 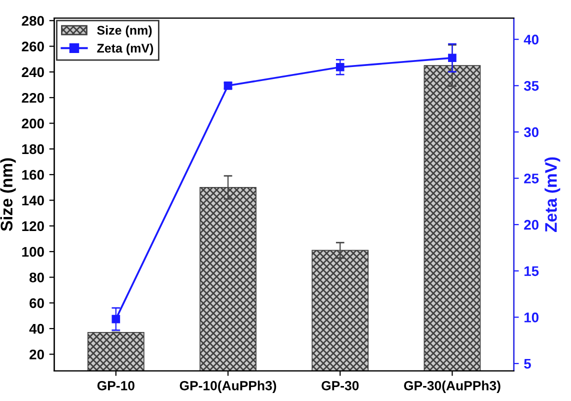 What do you see at coordinates (527, 363) in the screenshot?
I see `y2-tick-label: 5` at bounding box center [527, 363].